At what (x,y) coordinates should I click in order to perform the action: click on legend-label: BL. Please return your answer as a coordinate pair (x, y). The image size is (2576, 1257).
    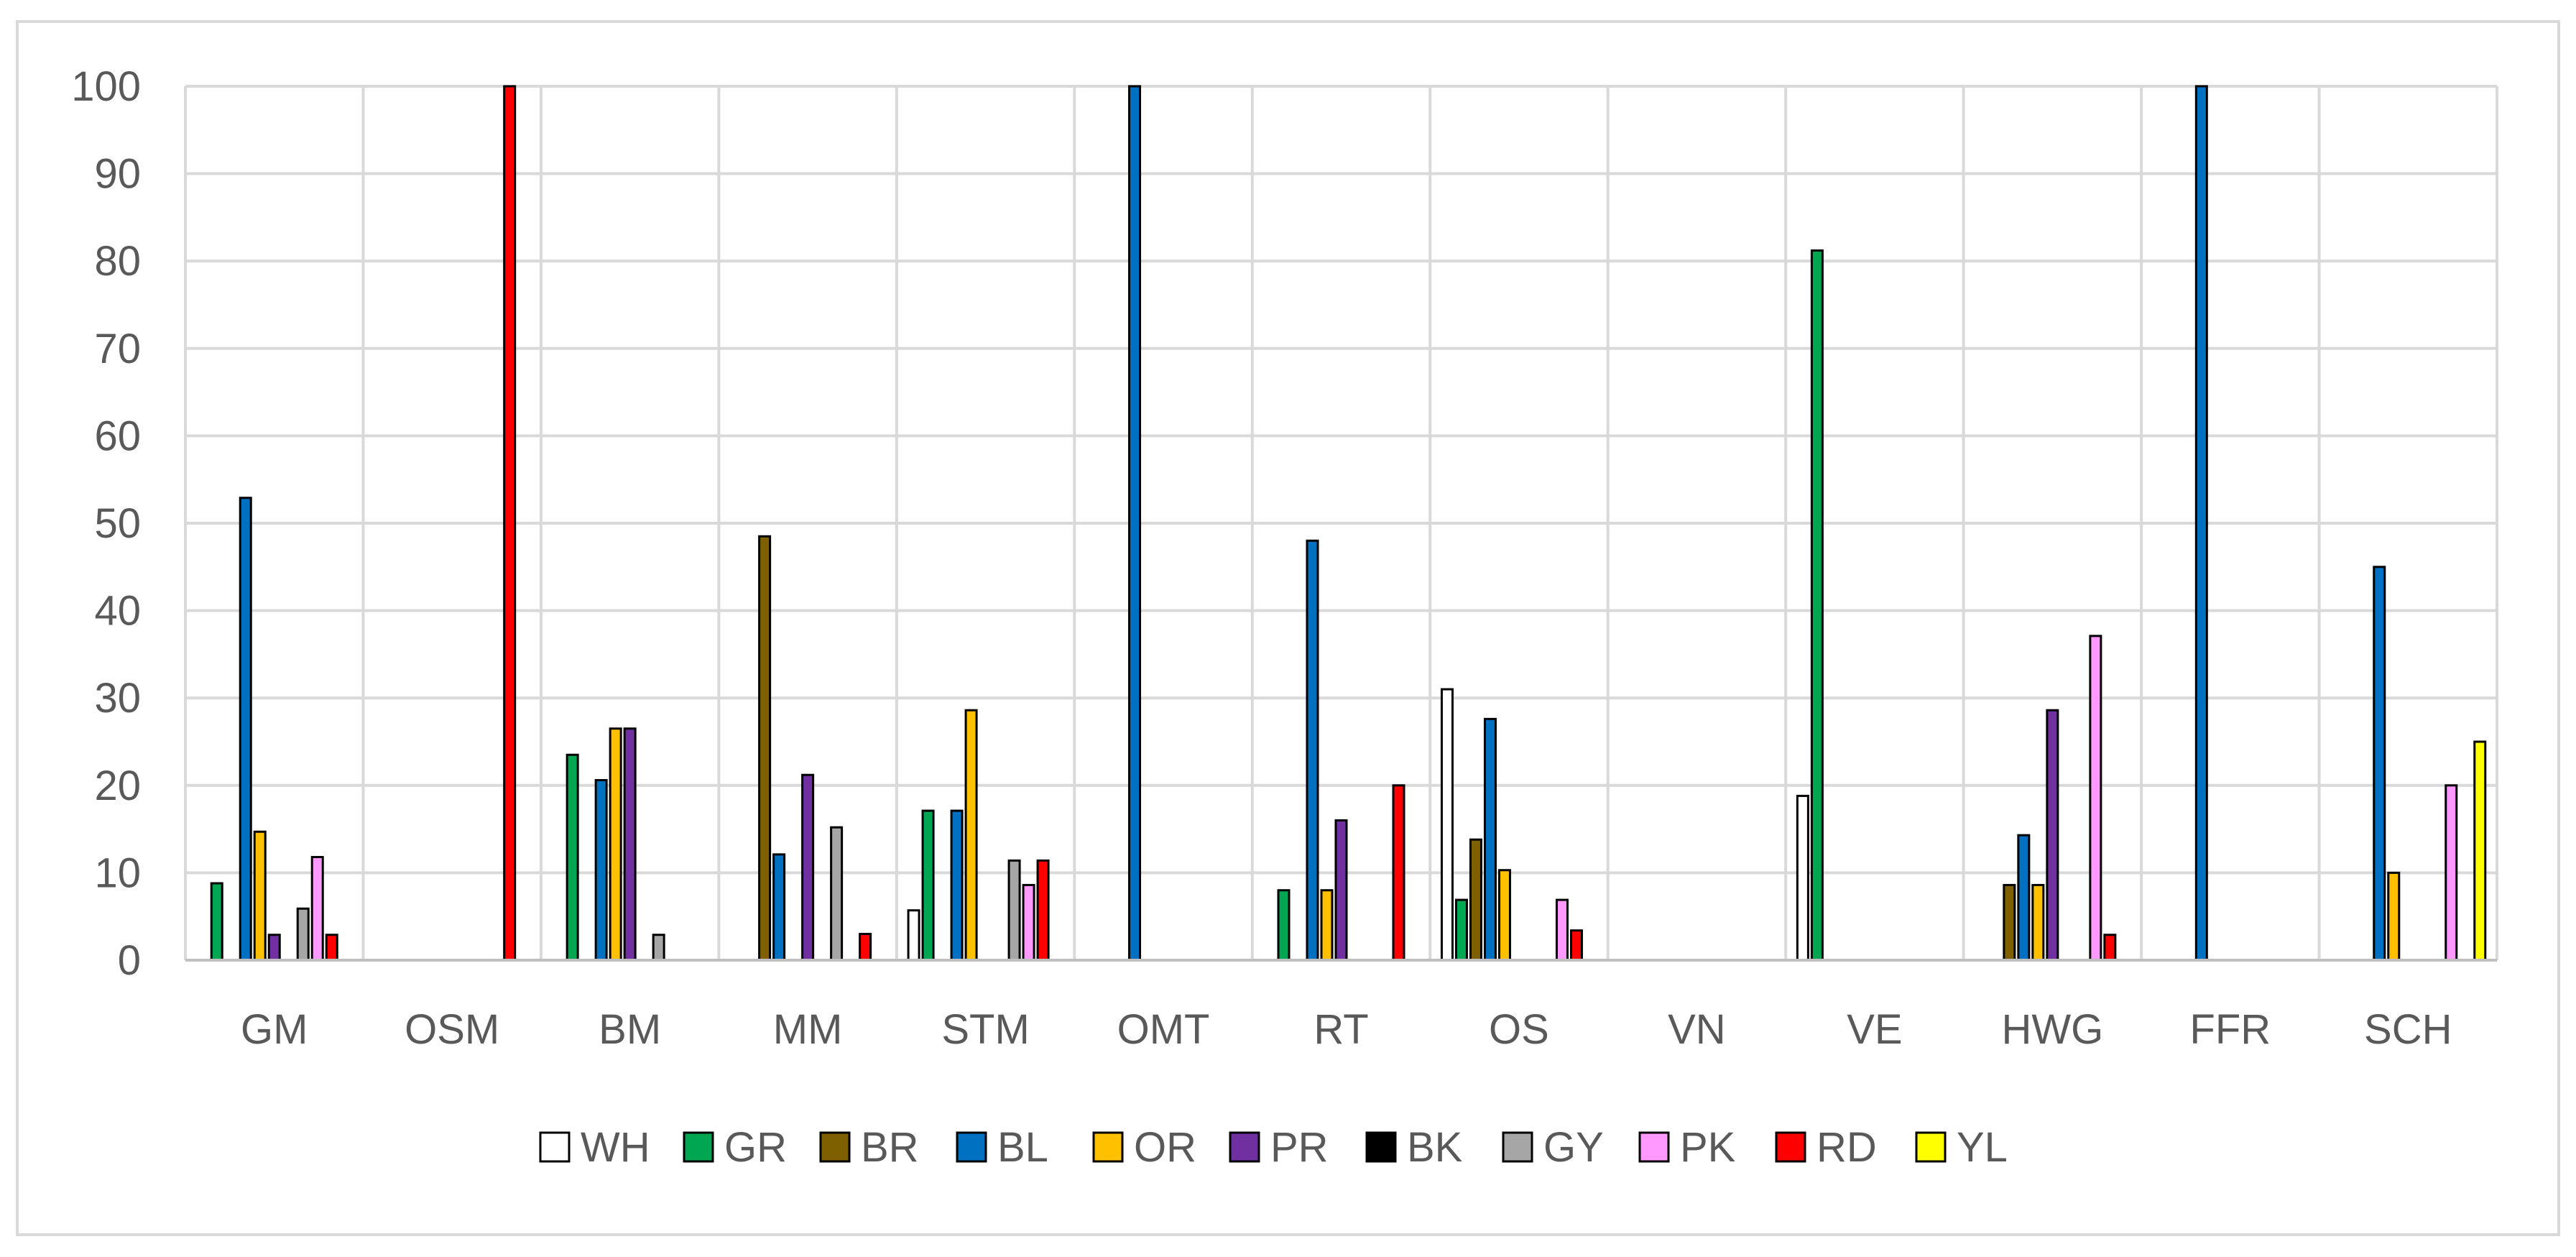
    Looking at the image, I should click on (1022, 1147).